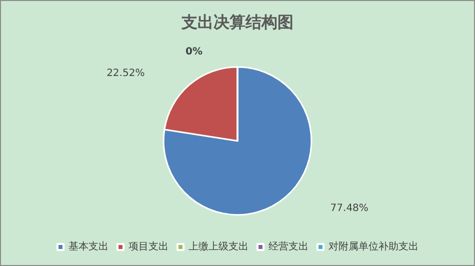 The height and width of the screenshot is (266, 475). Describe the element at coordinates (373, 246) in the screenshot. I see `legend-label: 对附属单位补助支出` at that location.